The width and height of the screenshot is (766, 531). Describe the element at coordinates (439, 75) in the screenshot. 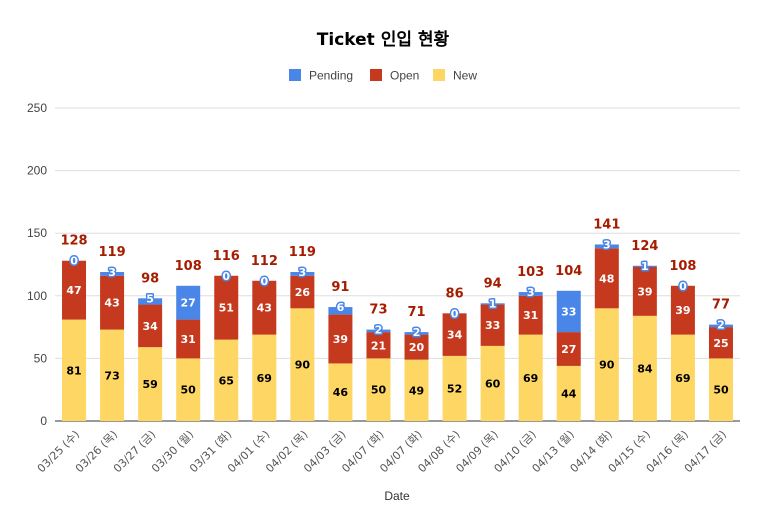

I see `legend-swatch-new` at that location.